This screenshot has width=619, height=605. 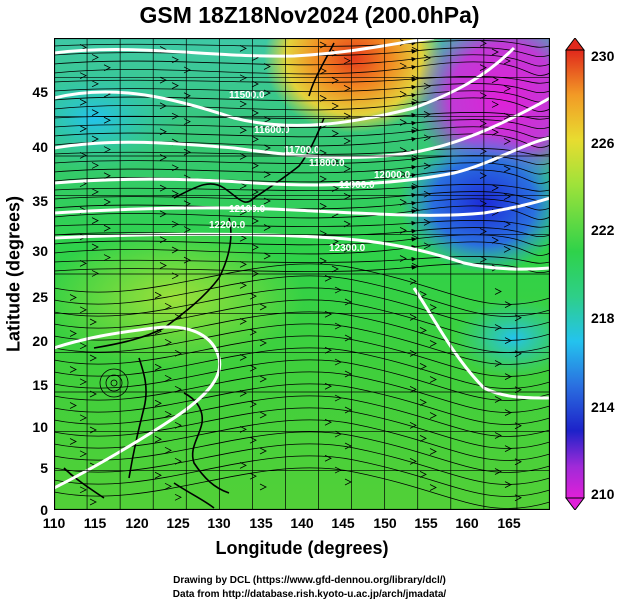 What do you see at coordinates (575, 274) in the screenshot?
I see `colorbar-scale` at bounding box center [575, 274].